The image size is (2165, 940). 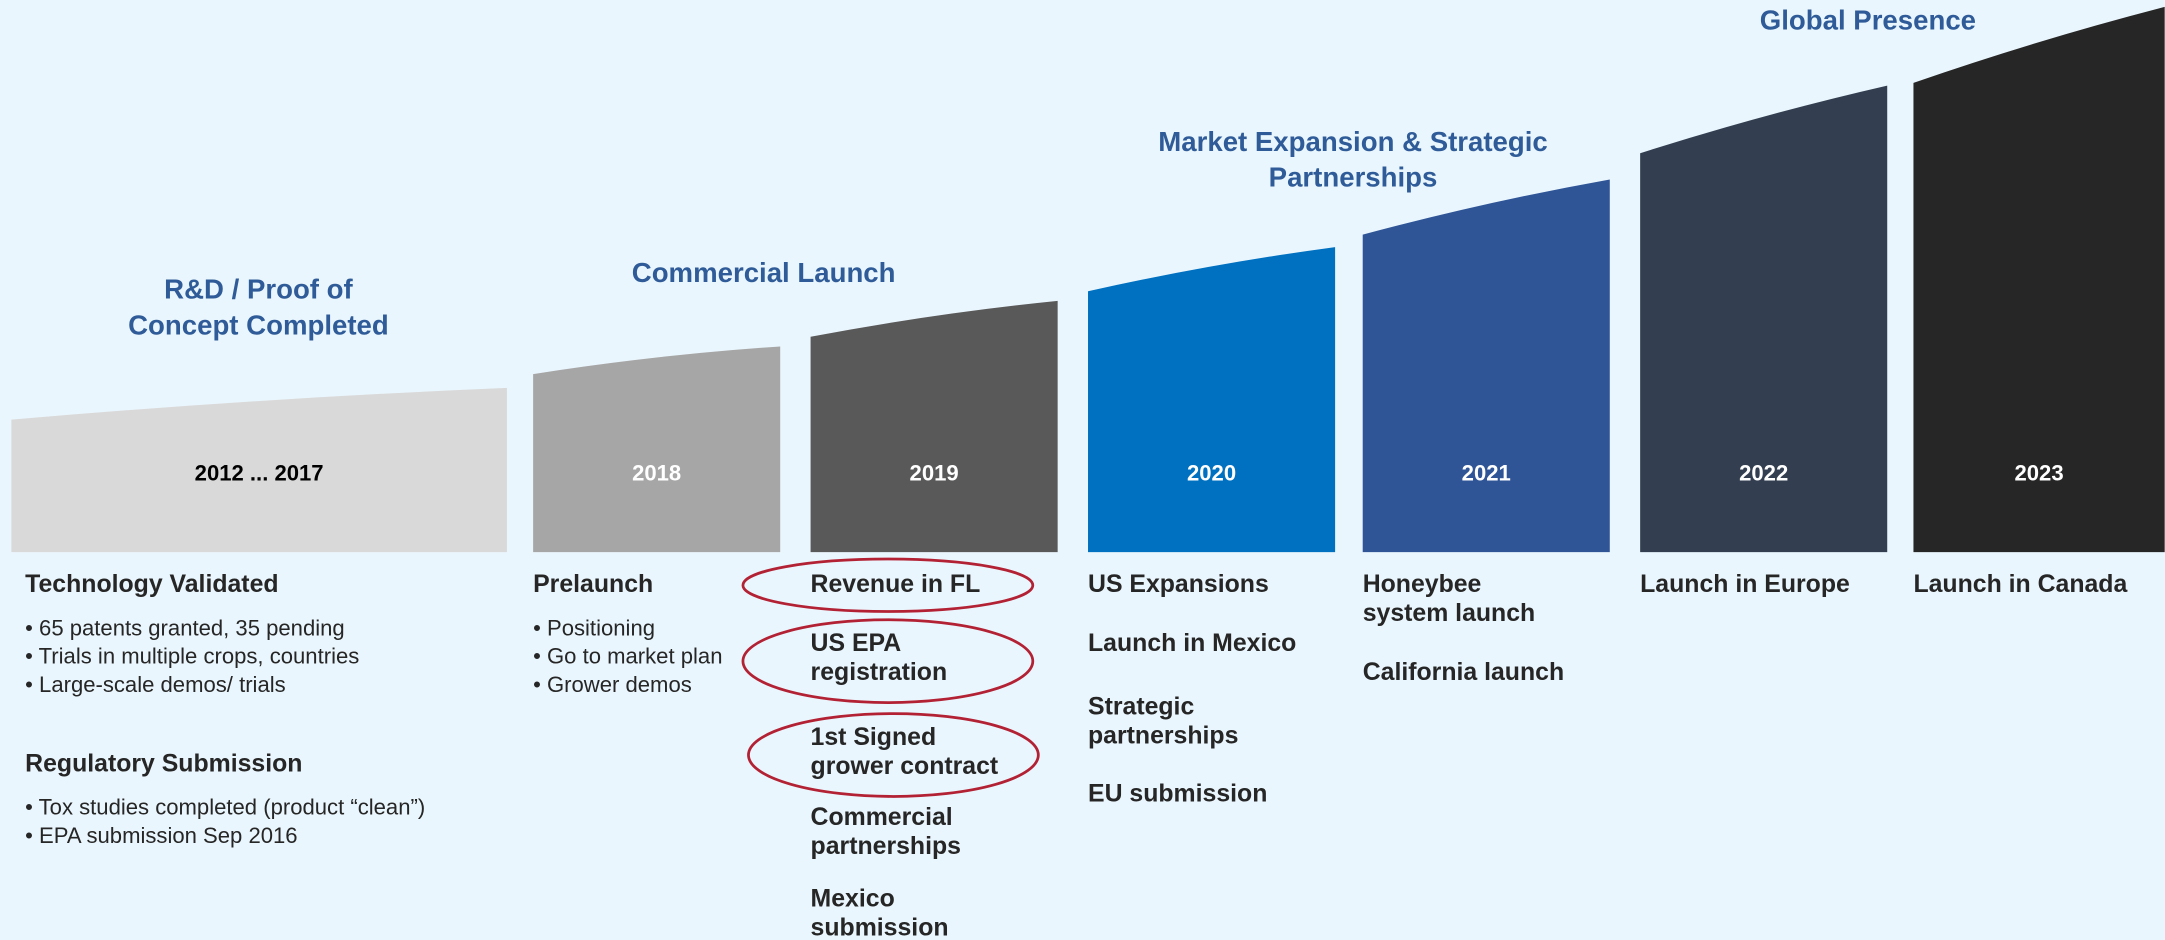 What do you see at coordinates (1763, 473) in the screenshot?
I see `year-label: 2022` at bounding box center [1763, 473].